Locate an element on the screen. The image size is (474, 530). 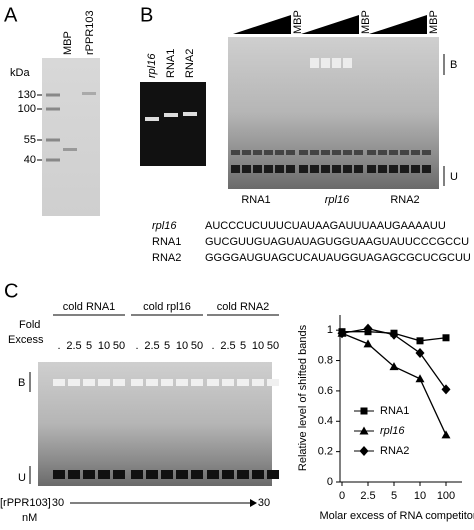
marker-label: 40 is located at coordinates (30, 160).